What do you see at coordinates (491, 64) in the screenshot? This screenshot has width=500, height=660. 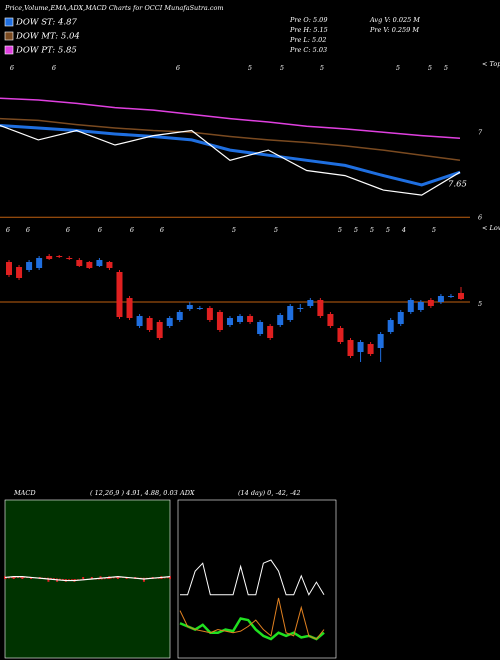 I see `tops-label: < Tops` at bounding box center [491, 64].